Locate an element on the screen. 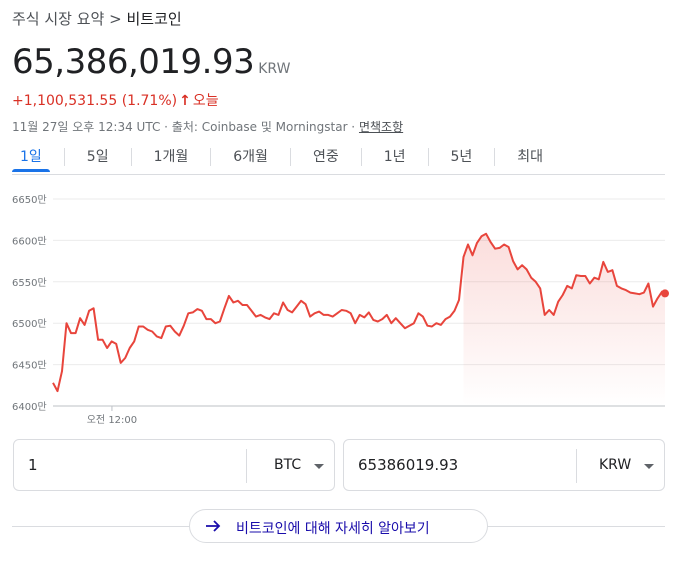 Image resolution: width=697 pixels, height=566 pixels. learn-more-label: 비트코인에 대해 자세히 알아보기 is located at coordinates (333, 529).